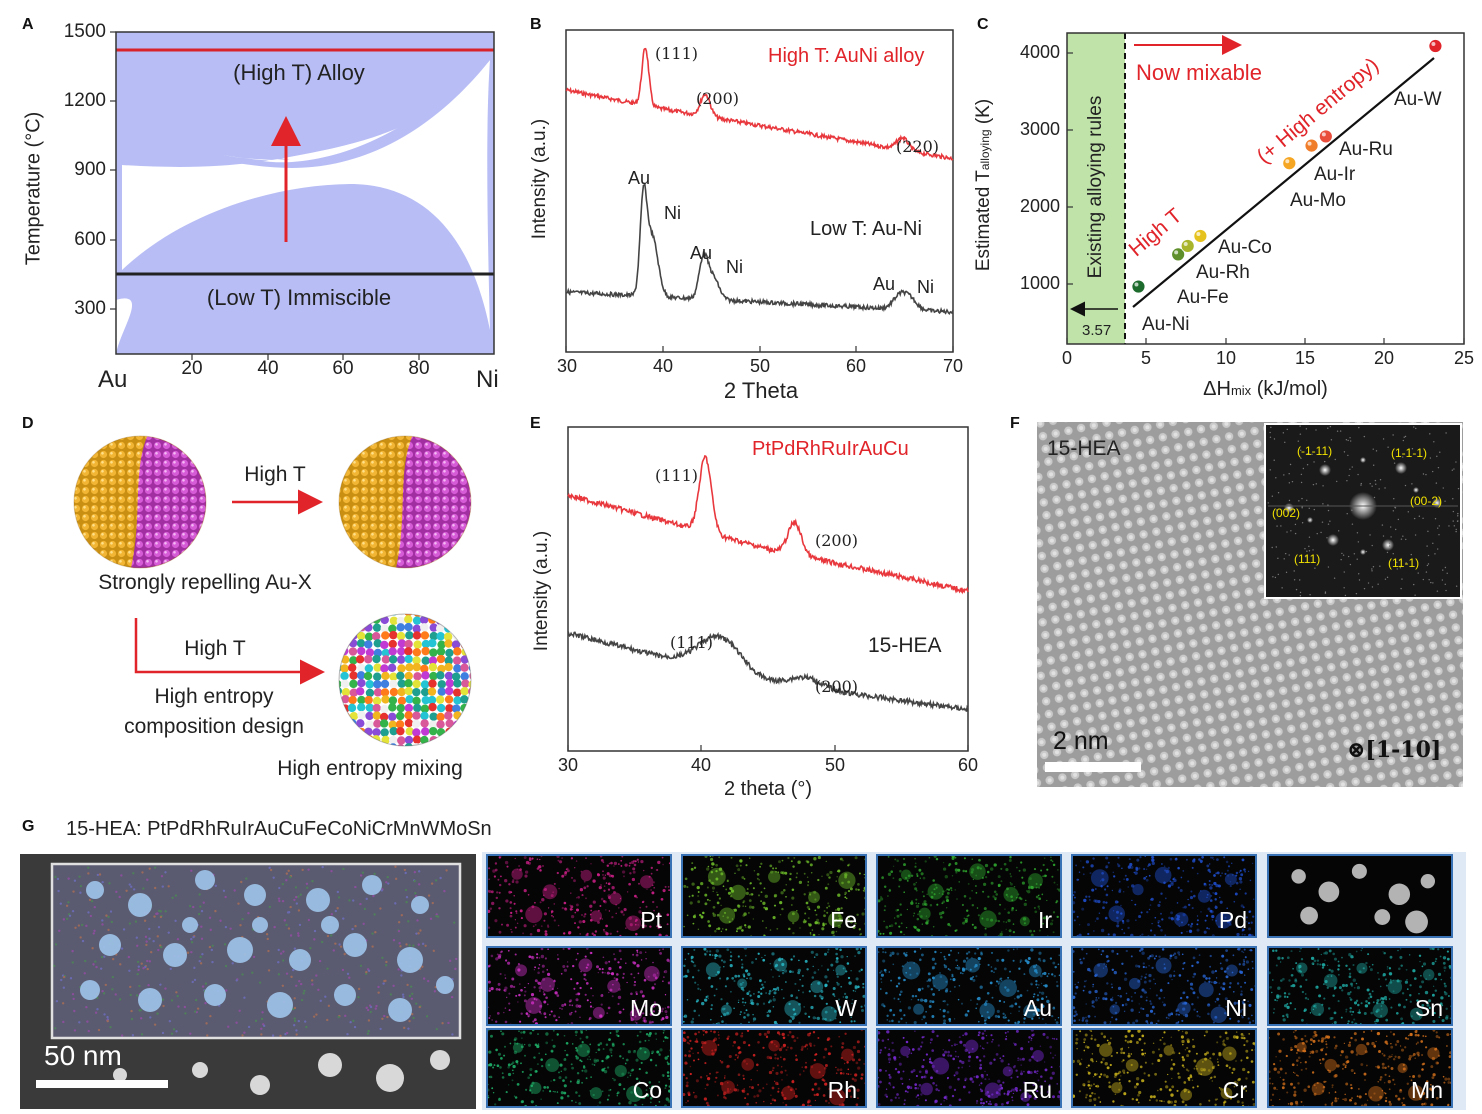  What do you see at coordinates (1231, 970) in the screenshot?
I see `eds-blob` at bounding box center [1231, 970].